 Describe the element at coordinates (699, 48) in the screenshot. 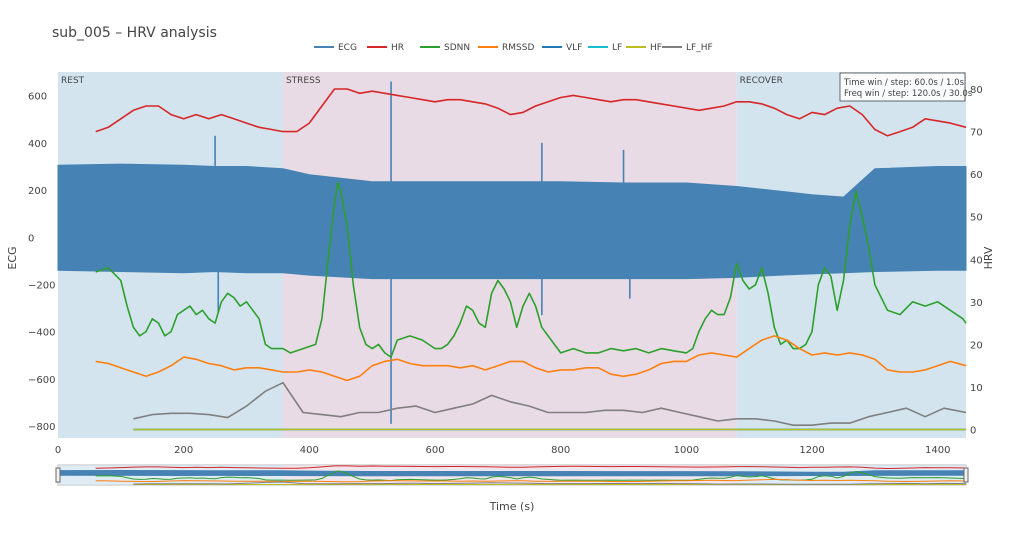

I see `legend-label-lf_hf: LF_HF` at that location.